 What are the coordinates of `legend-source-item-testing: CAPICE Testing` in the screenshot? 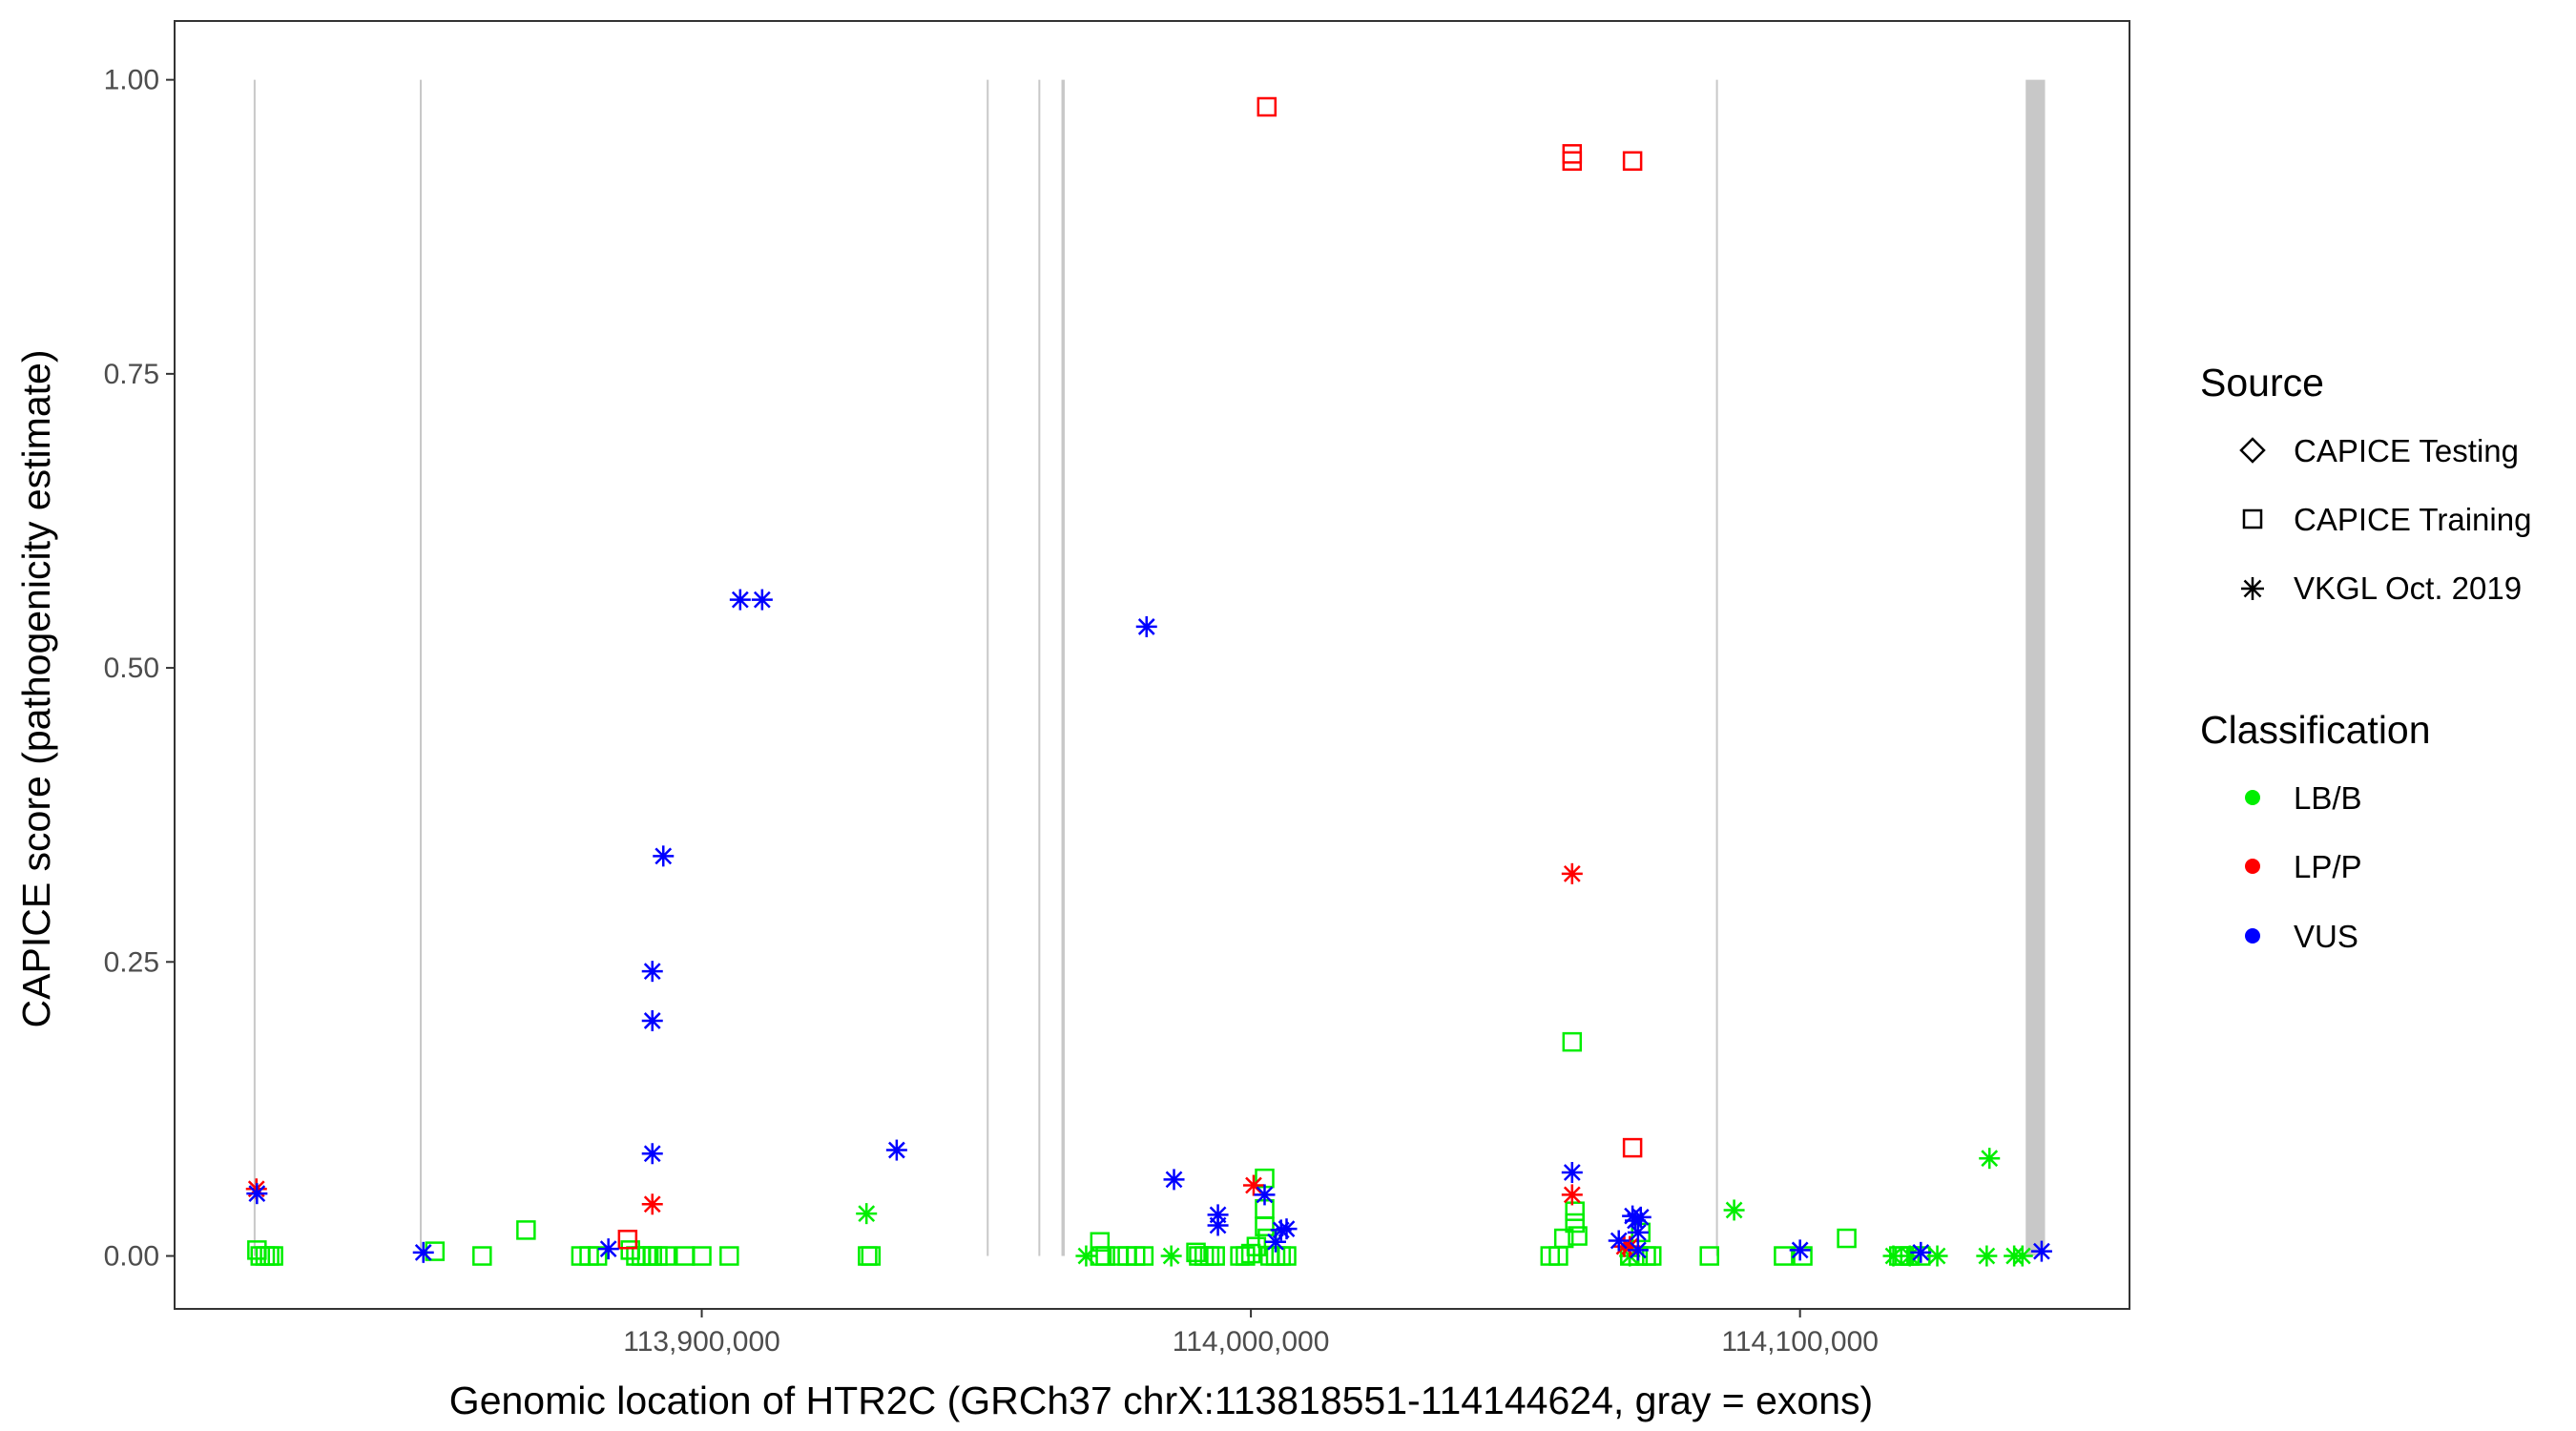 It's located at (2379, 450).